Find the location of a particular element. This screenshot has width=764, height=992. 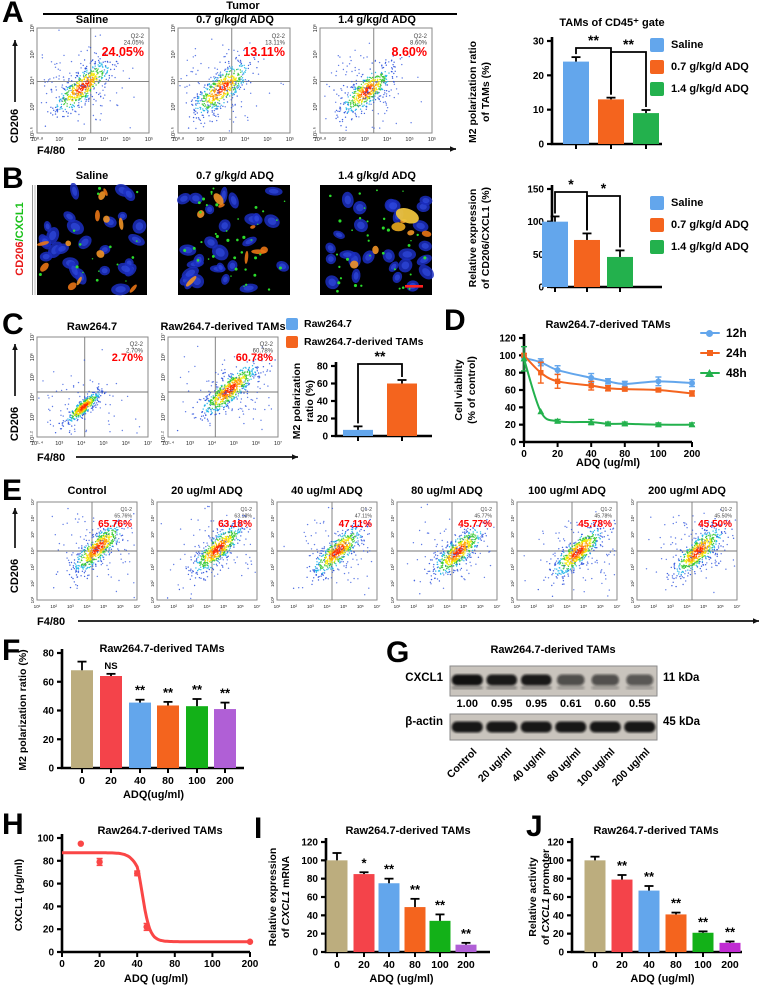

legend-label: 12h is located at coordinates (736, 333).